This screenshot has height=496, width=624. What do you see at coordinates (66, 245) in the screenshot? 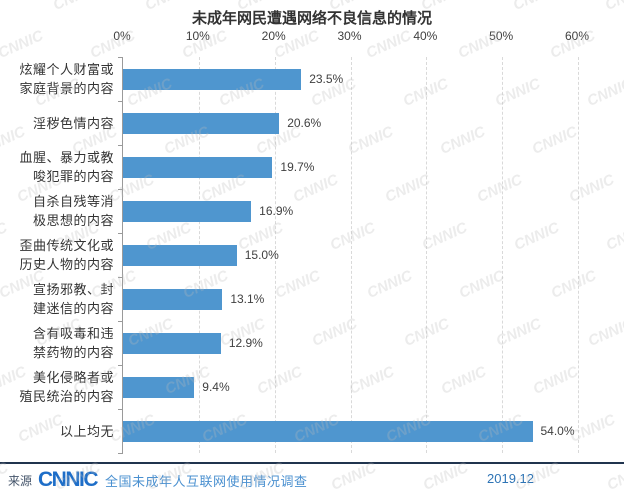
I see `category-label-line: 歪曲传统文化或` at bounding box center [66, 245].